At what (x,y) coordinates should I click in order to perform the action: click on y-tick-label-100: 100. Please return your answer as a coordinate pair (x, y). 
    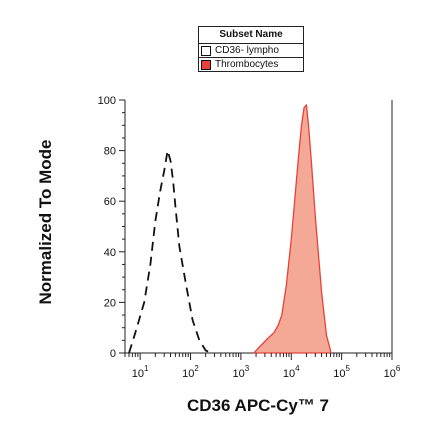
    Looking at the image, I should click on (107, 101).